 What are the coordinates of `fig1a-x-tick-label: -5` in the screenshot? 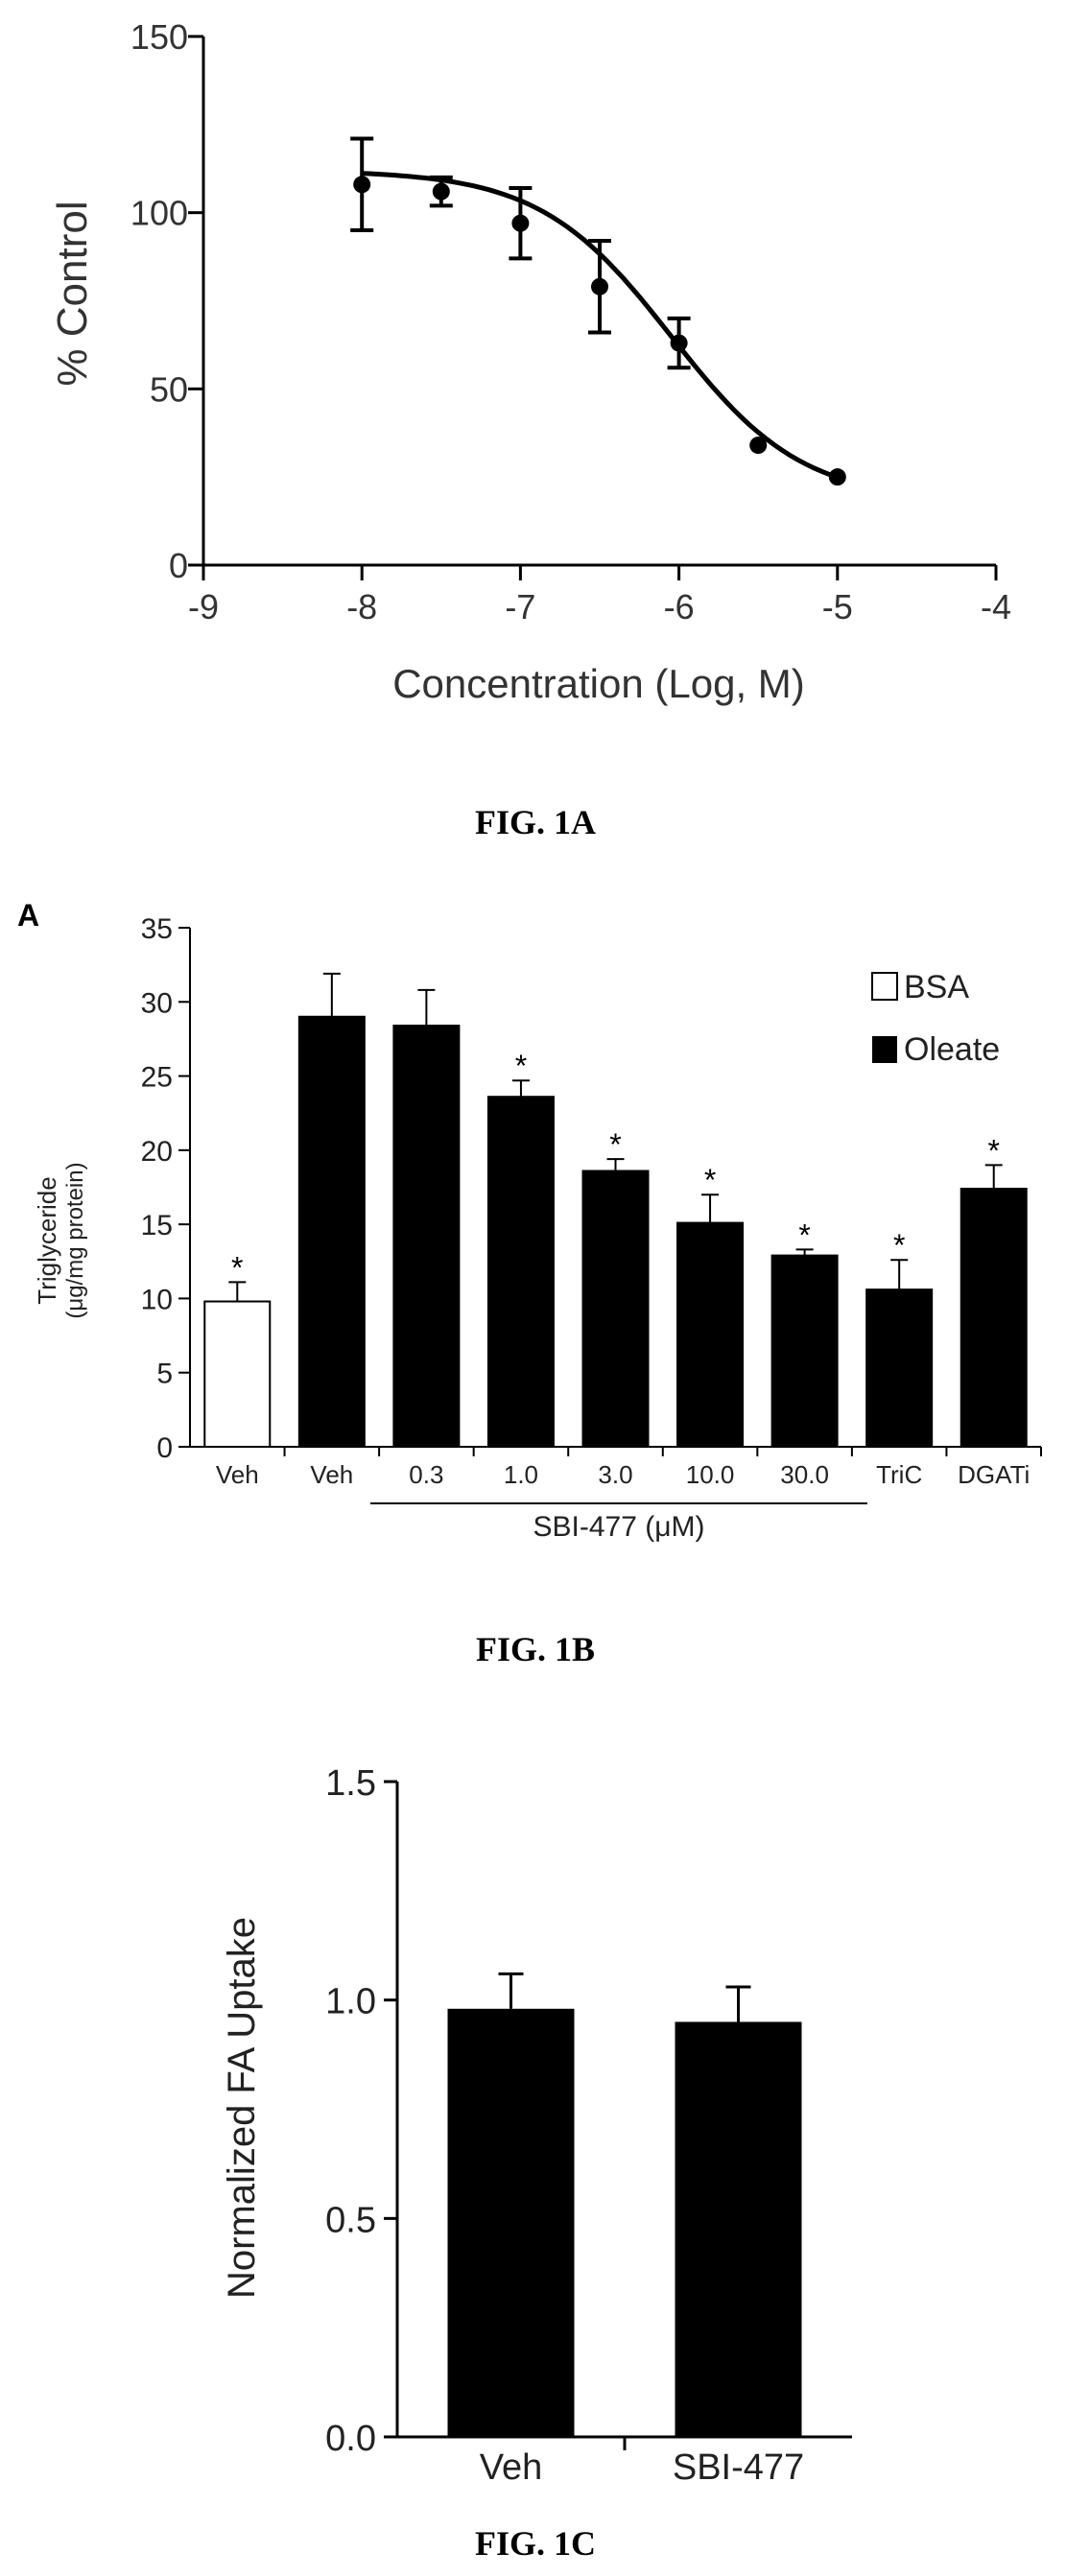 It's located at (837, 607).